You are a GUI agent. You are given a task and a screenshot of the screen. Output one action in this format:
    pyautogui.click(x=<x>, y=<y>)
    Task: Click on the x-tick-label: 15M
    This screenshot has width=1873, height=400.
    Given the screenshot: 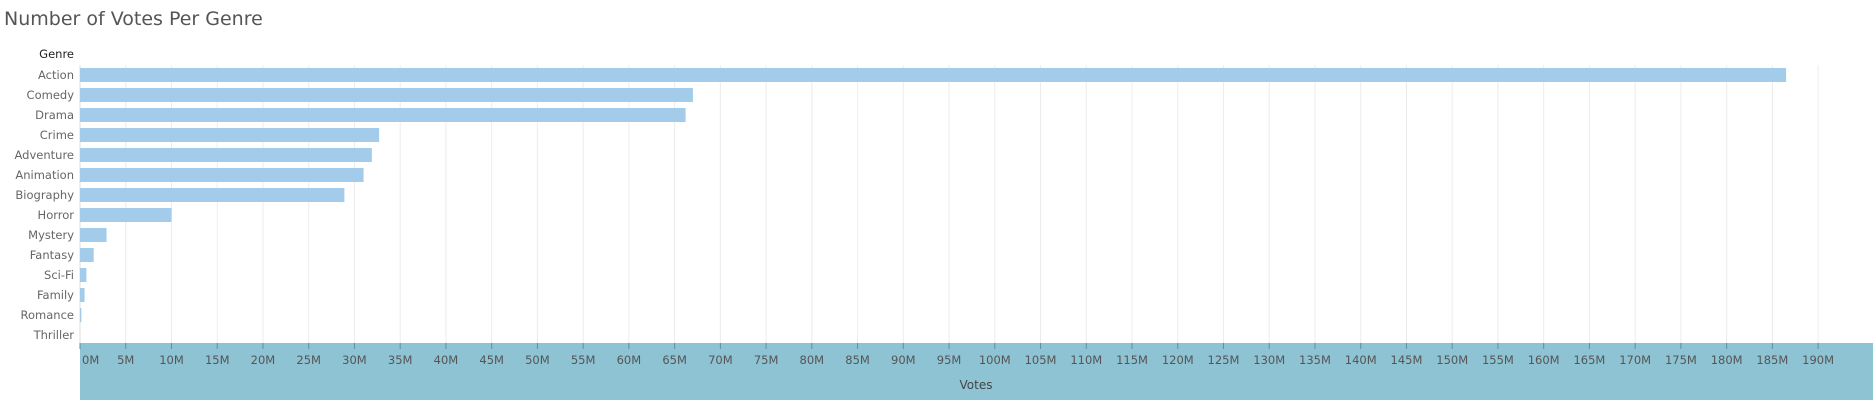 What is the action you would take?
    pyautogui.click(x=217, y=360)
    